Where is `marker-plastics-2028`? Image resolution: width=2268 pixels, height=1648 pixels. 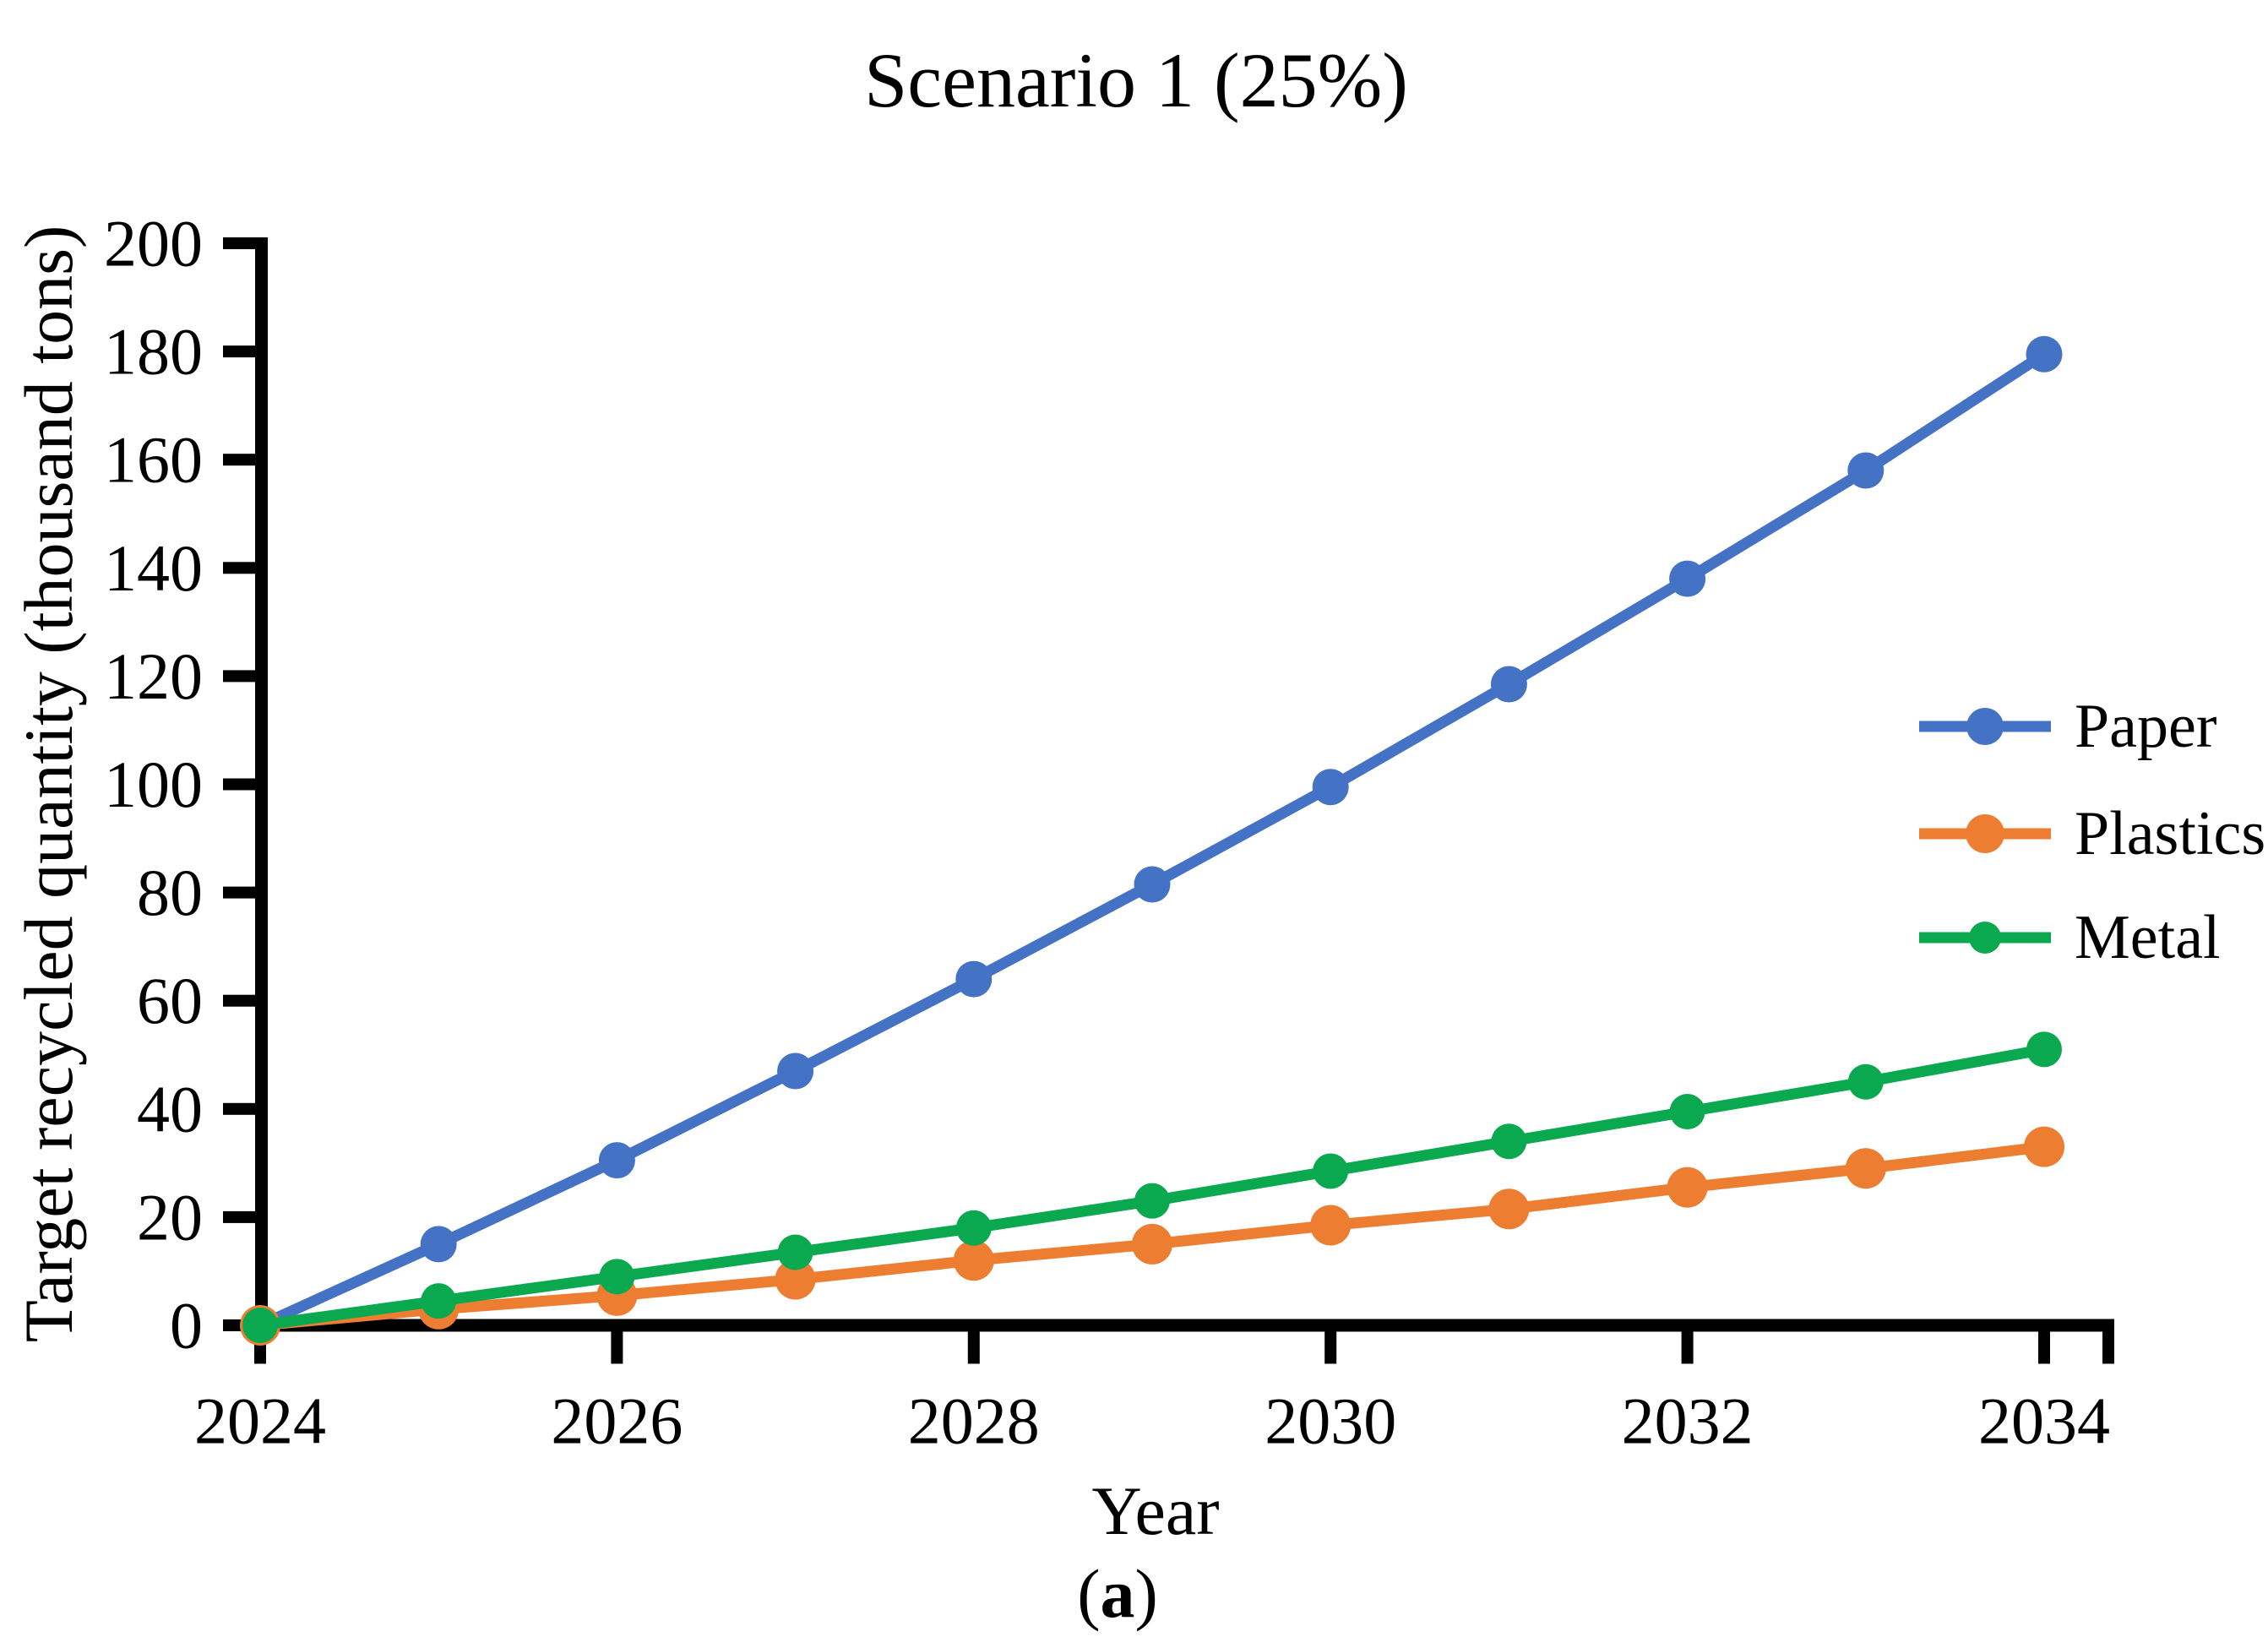
marker-plastics-2028 is located at coordinates (974, 1260).